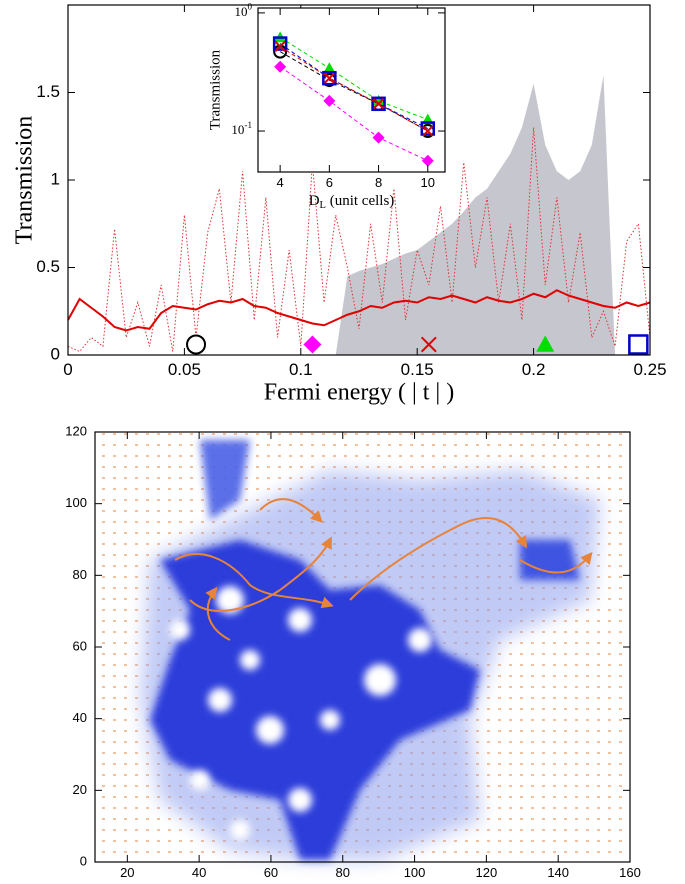 Image resolution: width=685 pixels, height=884 pixels. I want to click on y-tick-label: 40, so click(80, 717).